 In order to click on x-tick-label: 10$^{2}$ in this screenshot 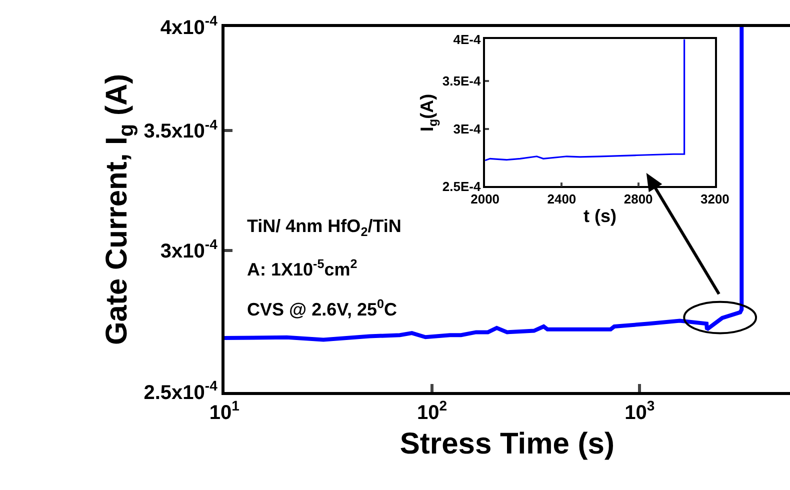, I will do `click(432, 411)`.